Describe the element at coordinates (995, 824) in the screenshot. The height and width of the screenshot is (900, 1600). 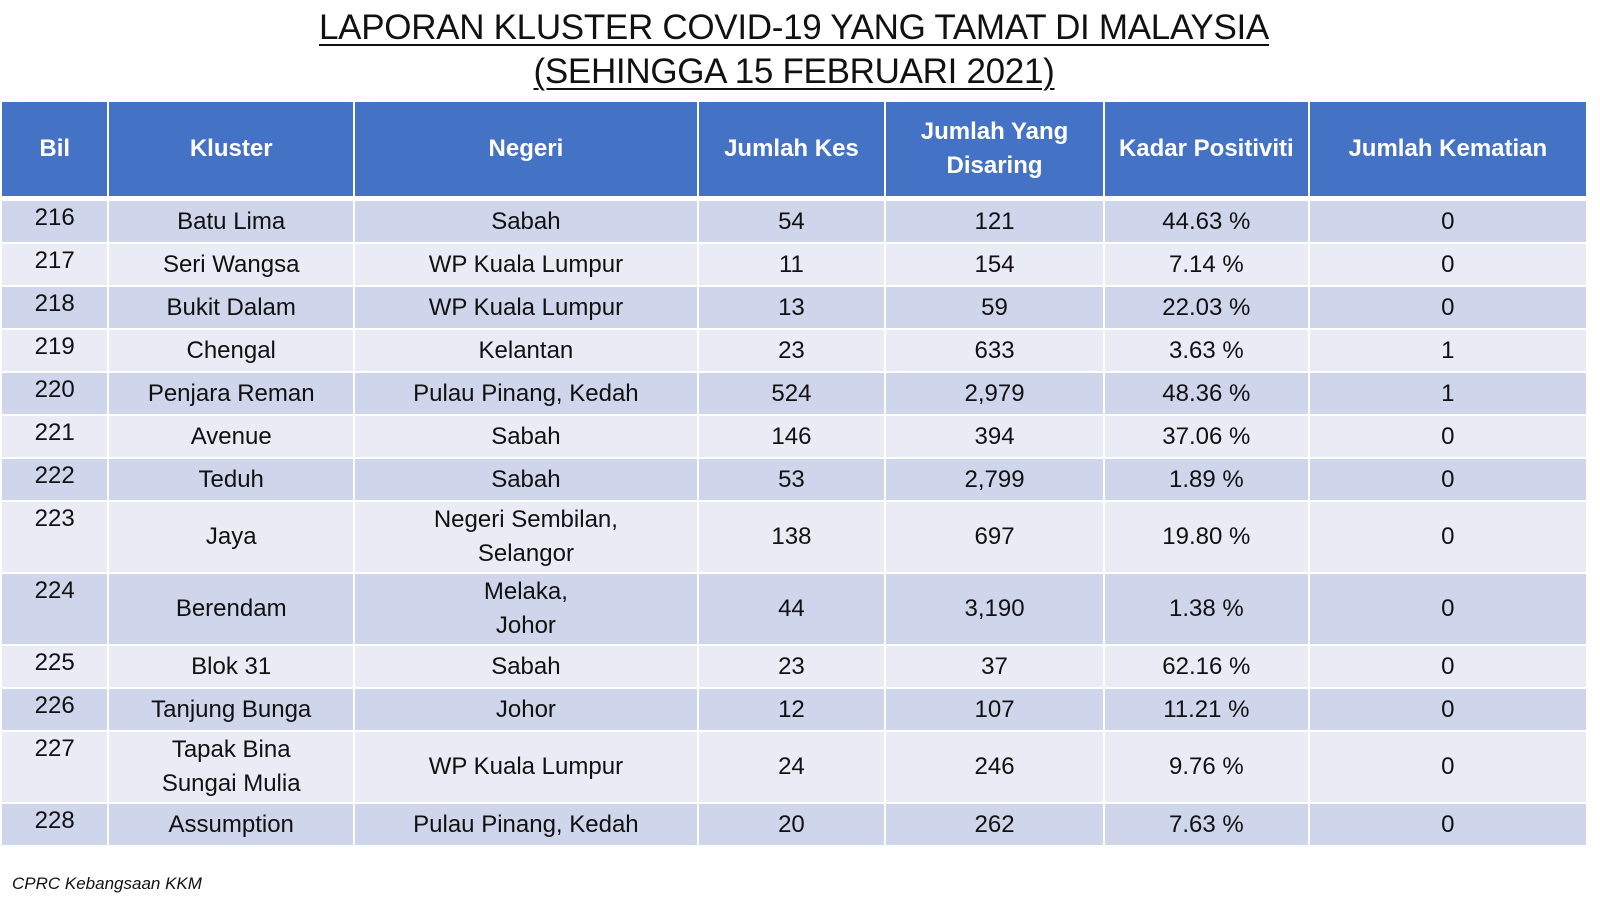
I see `cell-jumlah-disaring: 262` at that location.